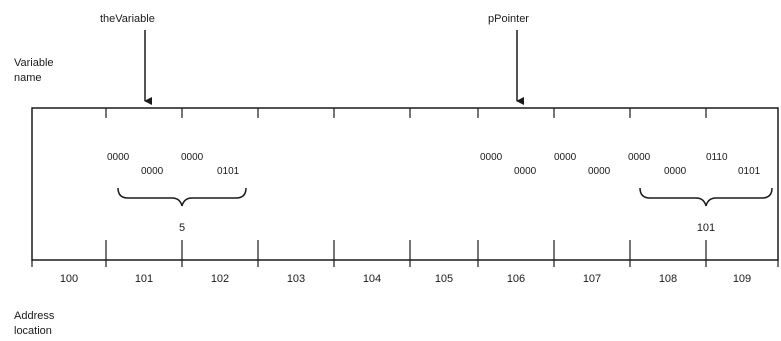 The image size is (781, 341). Describe the element at coordinates (182, 228) in the screenshot. I see `bit-group-value: 5` at that location.